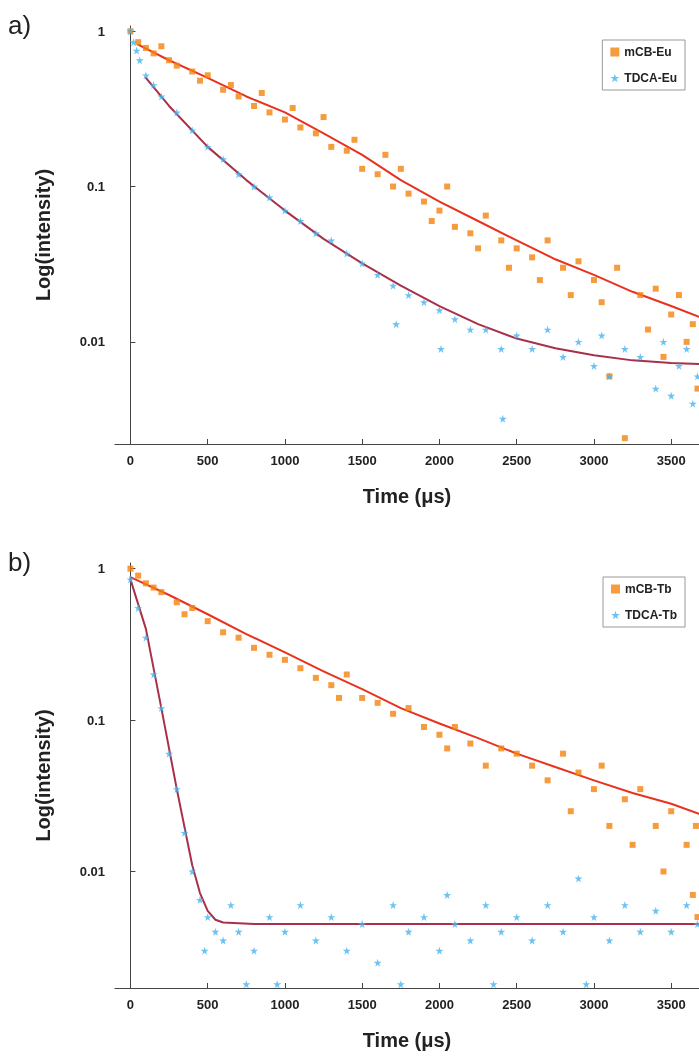 This screenshot has height=1059, width=699. What do you see at coordinates (407, 496) in the screenshot?
I see `x-axis-title: Time (μs)` at bounding box center [407, 496].